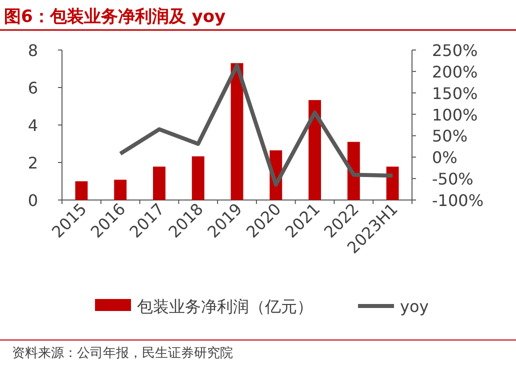  Describe the element at coordinates (458, 200) in the screenshot. I see `y2-tick-label: -100%` at that location.